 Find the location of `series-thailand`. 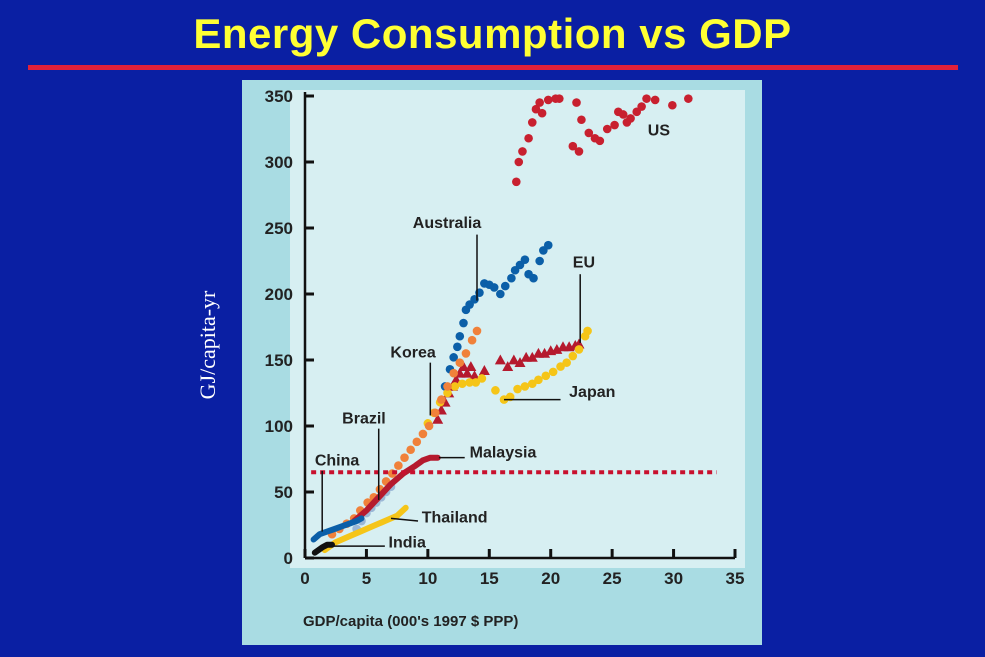

series-thailand is located at coordinates (365, 529).